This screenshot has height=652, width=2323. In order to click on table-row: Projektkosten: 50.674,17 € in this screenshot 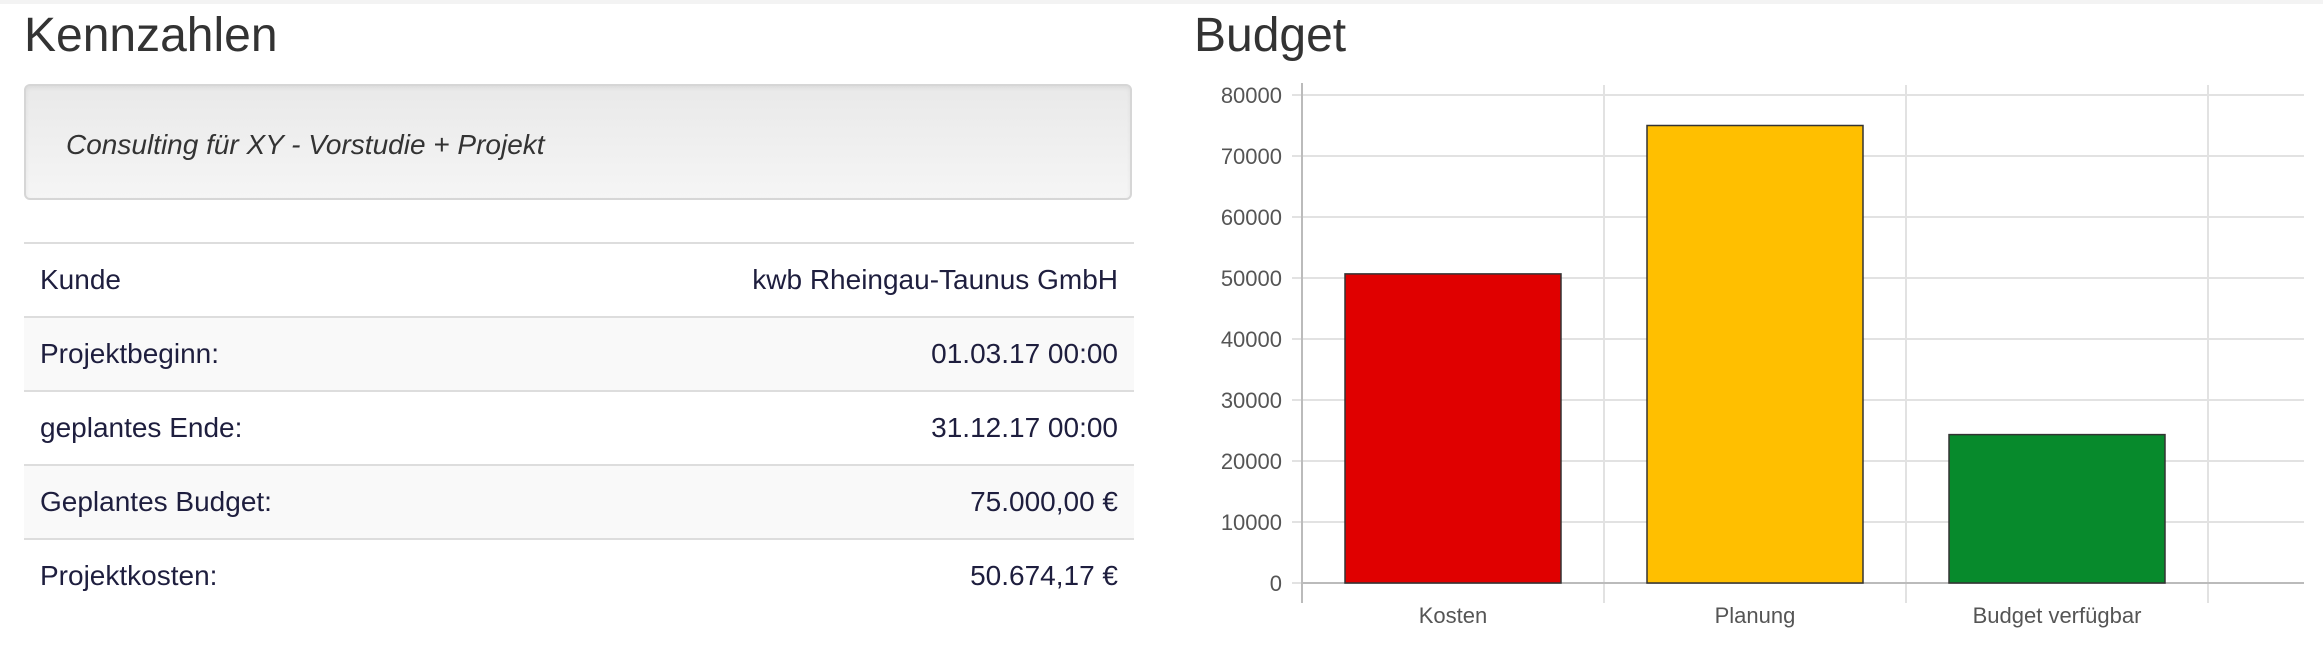, I will do `click(579, 575)`.